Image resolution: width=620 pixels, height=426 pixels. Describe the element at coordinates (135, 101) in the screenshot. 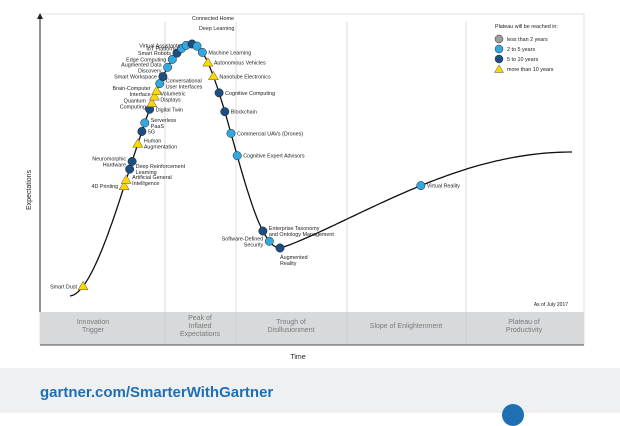

I see `tech-label-line: Quantum` at that location.